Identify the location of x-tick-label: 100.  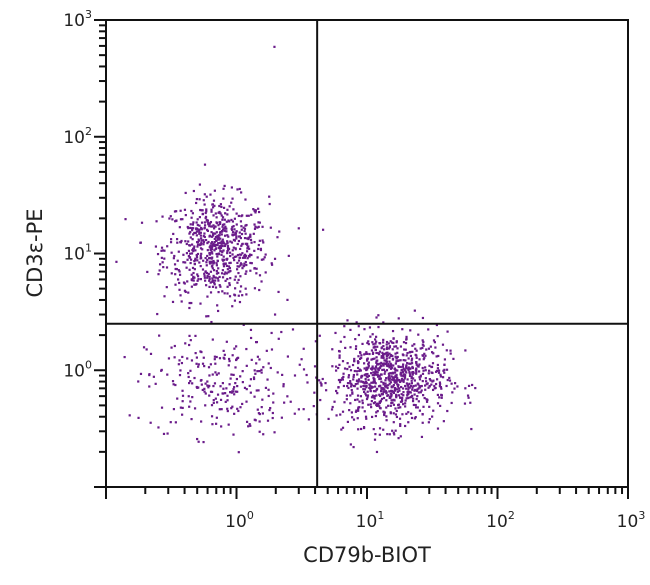
(239, 520).